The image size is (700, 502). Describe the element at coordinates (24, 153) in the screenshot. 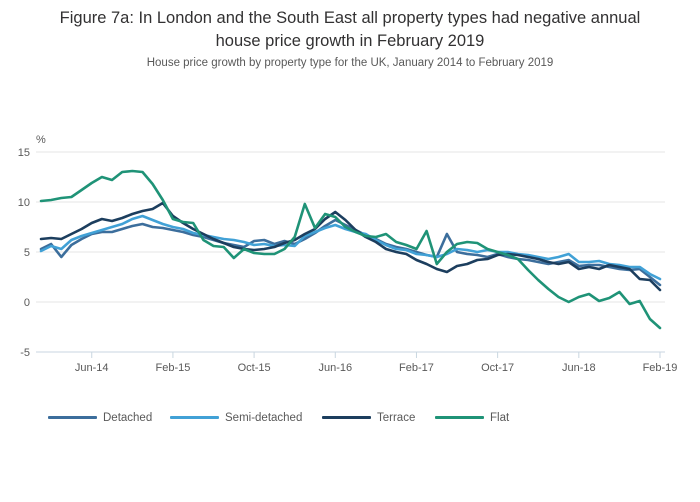

I see `y-tick-label: 15` at that location.